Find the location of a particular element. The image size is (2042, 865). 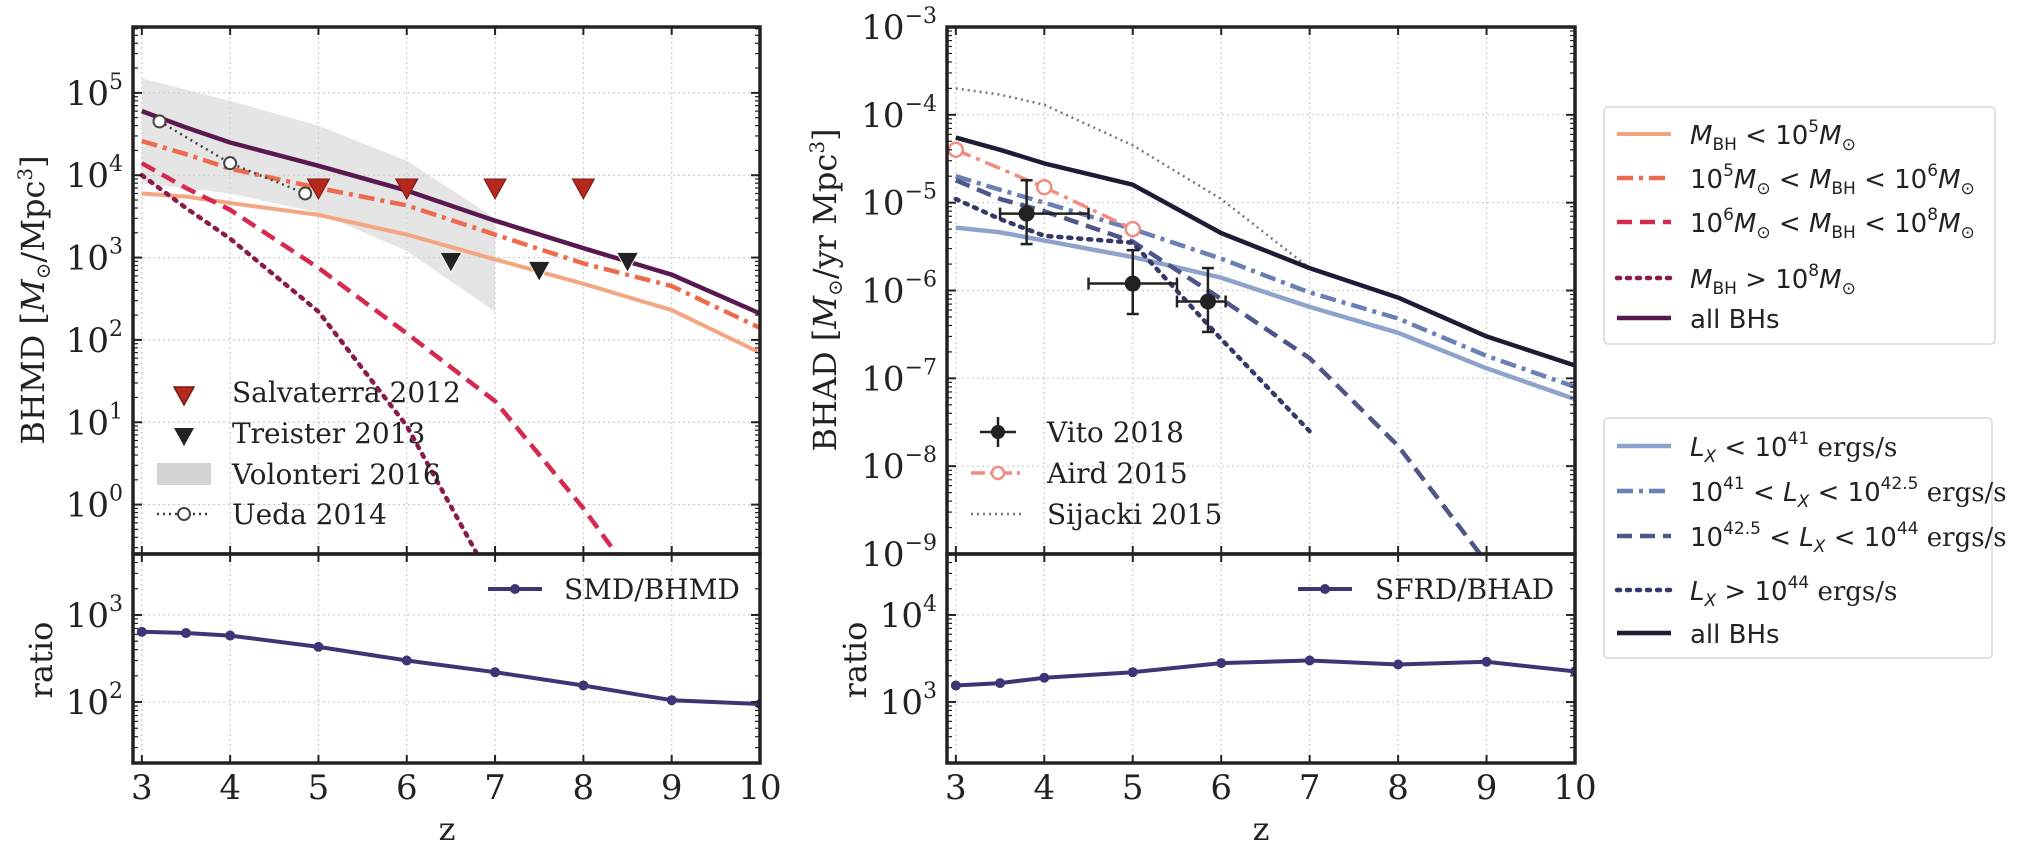

x-tick-label: 10 is located at coordinates (1574, 788).